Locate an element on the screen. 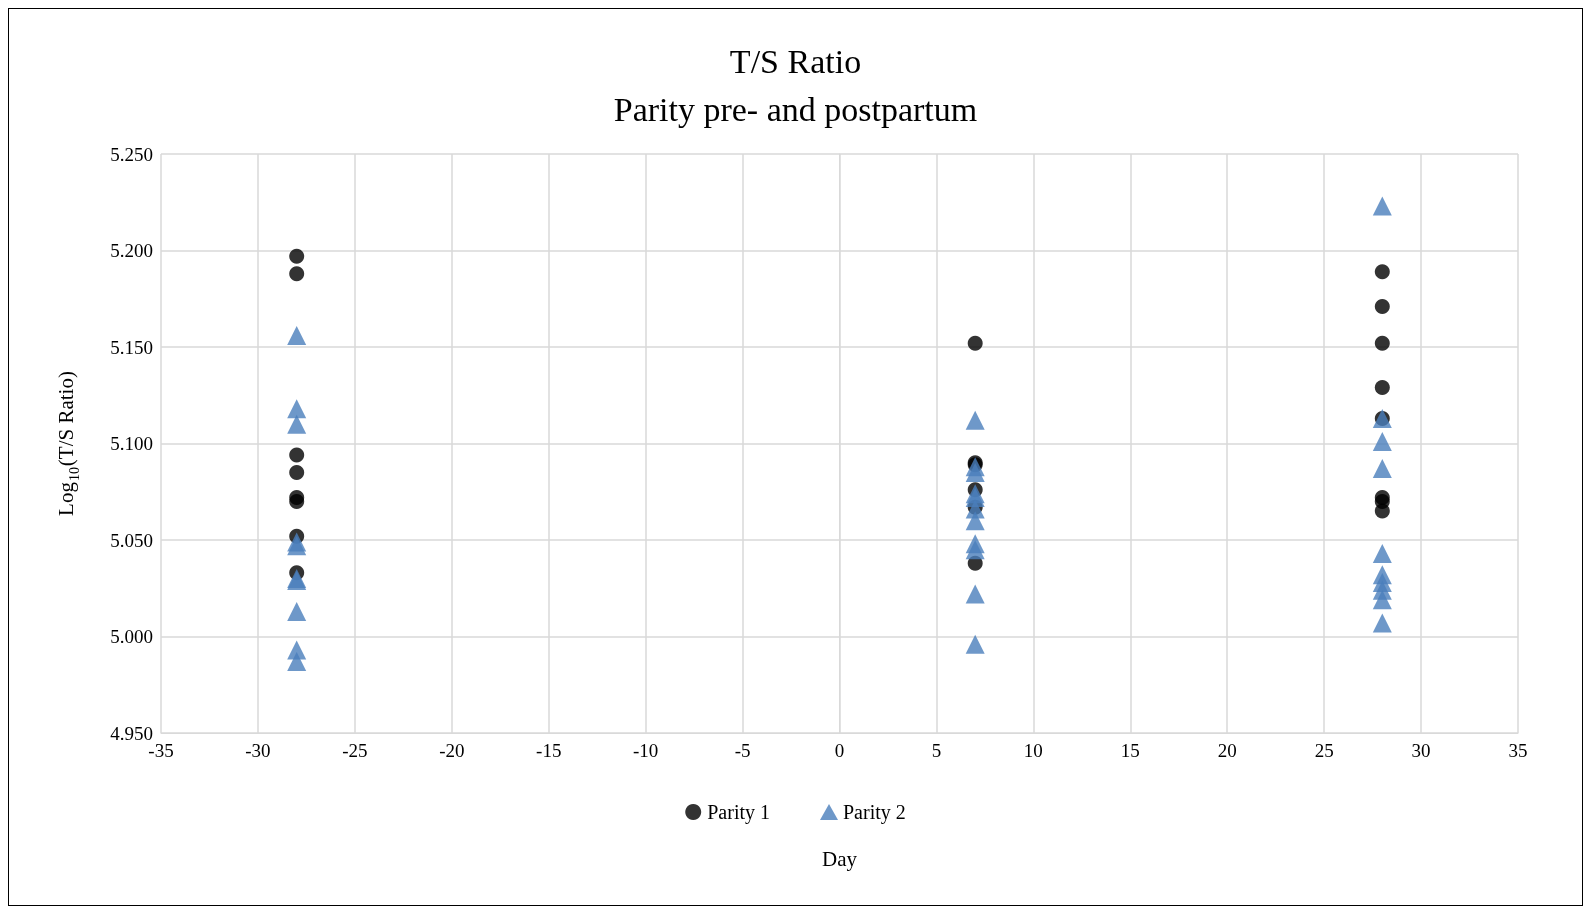 This screenshot has width=1593, height=916. x-tick-label: 0 is located at coordinates (839, 750).